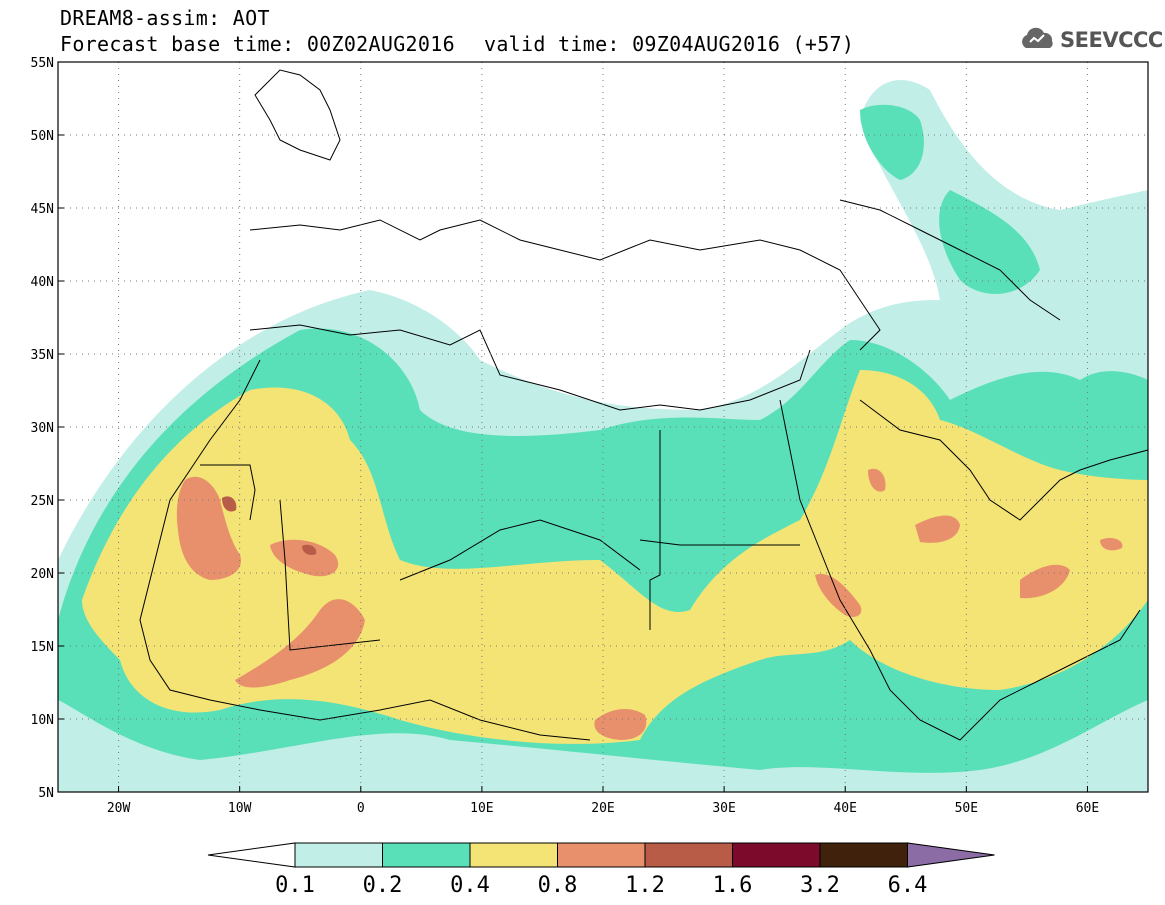  Describe the element at coordinates (42, 136) in the screenshot. I see `lat-tick-label: 50N` at that location.